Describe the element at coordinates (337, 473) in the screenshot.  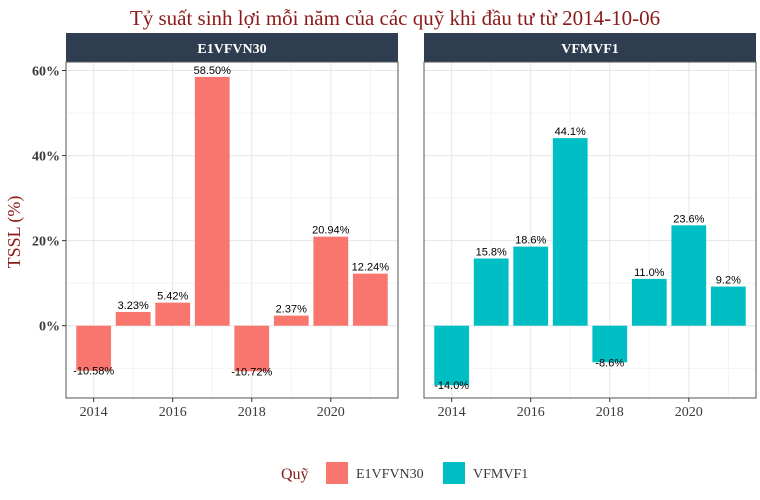
I see `legend-swatch-e1vfvn30` at that location.